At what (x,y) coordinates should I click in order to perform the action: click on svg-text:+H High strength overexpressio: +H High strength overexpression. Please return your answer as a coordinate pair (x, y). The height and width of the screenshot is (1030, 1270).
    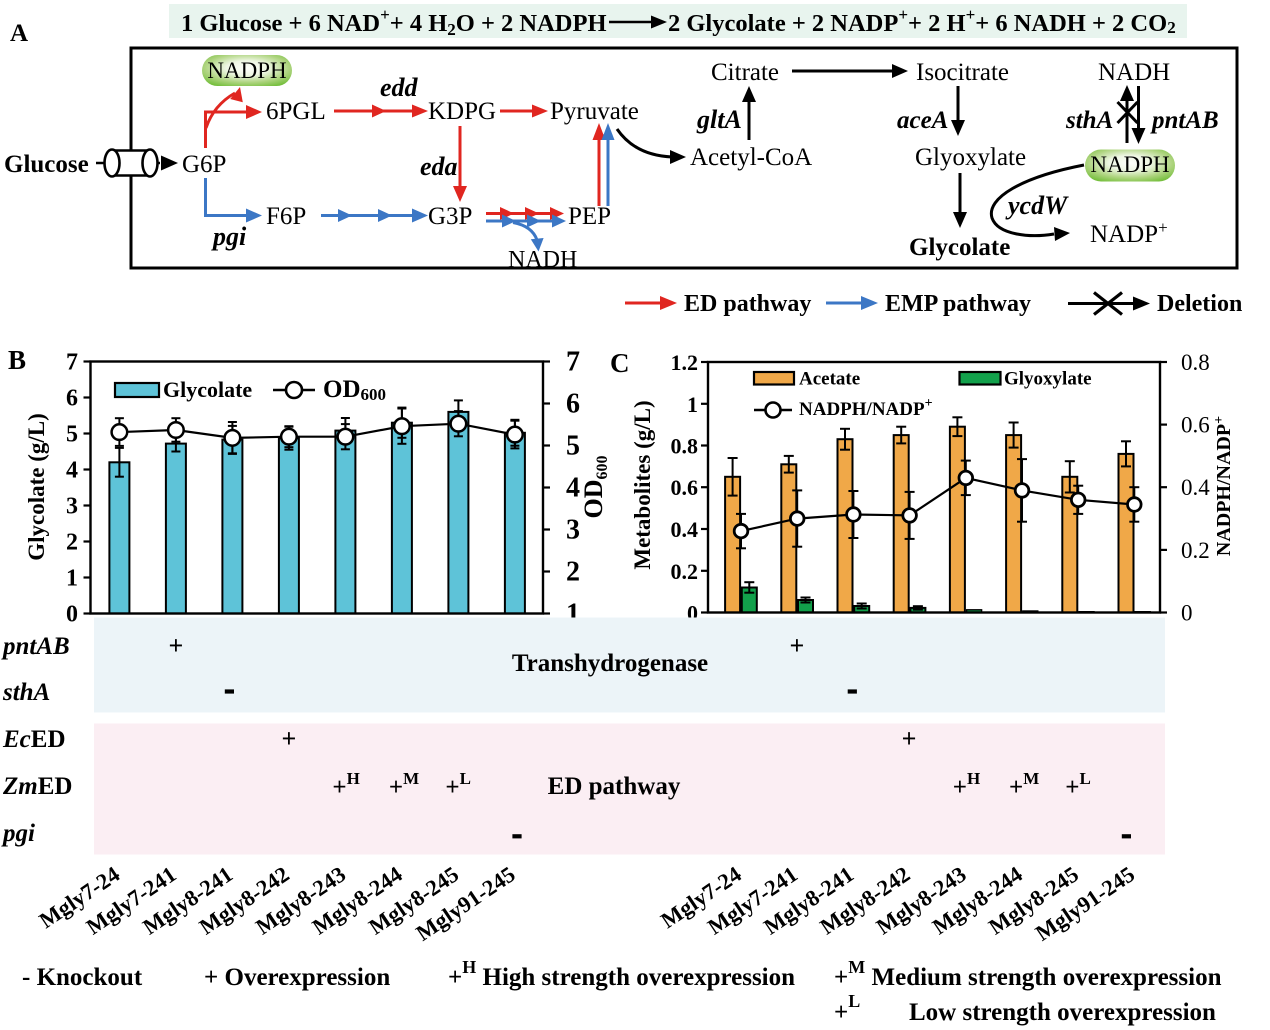
    Looking at the image, I should click on (621, 974).